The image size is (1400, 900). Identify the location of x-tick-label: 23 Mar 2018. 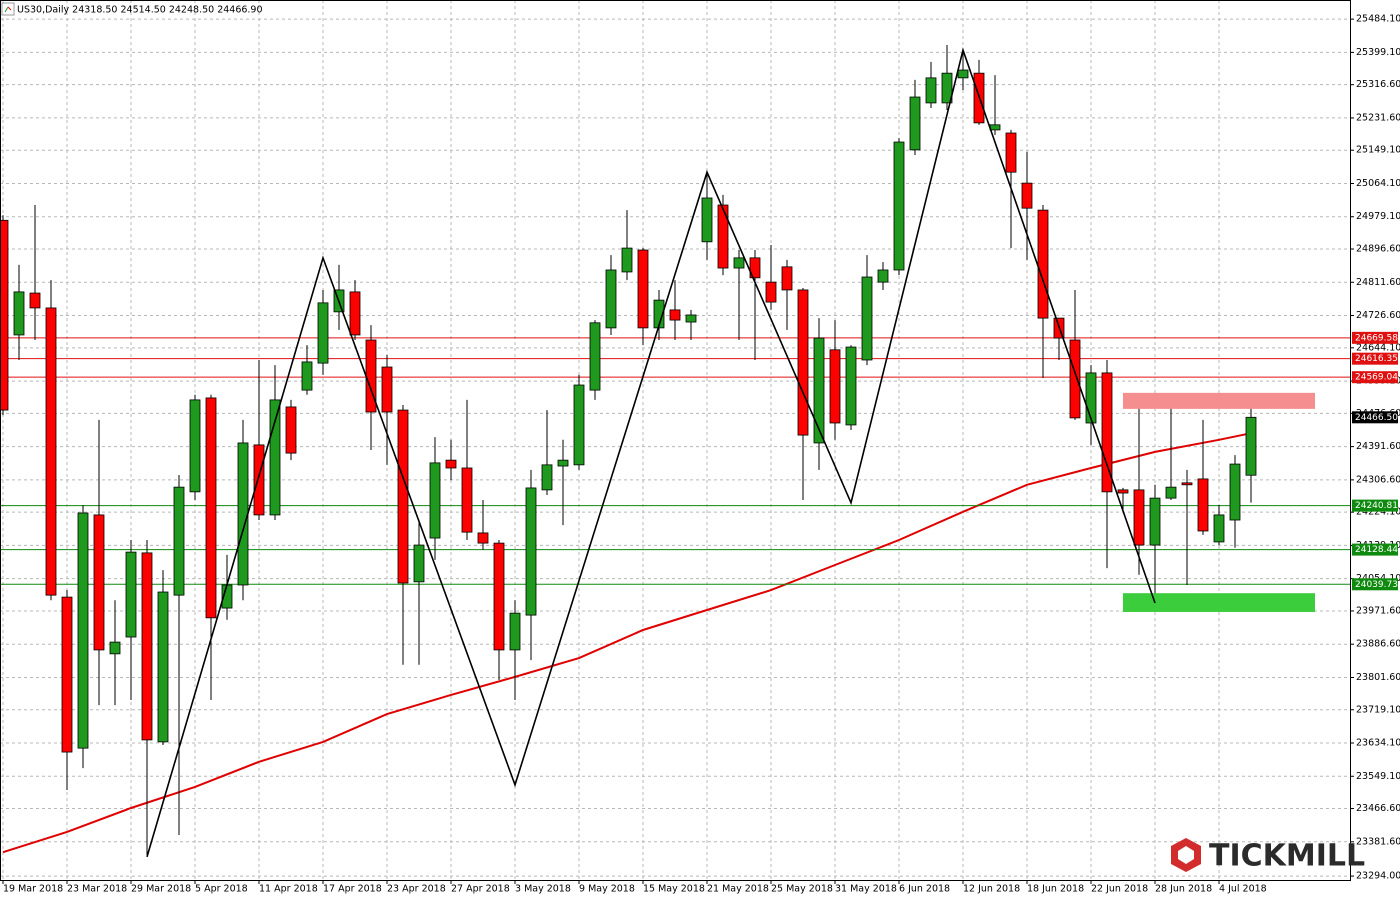
(97, 889).